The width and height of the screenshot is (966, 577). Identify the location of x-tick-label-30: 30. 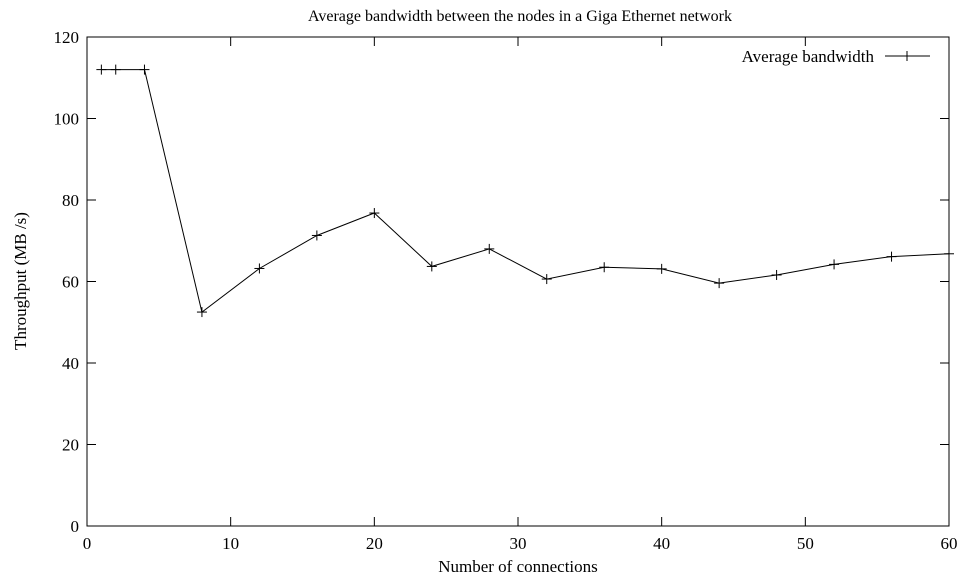
(518, 543).